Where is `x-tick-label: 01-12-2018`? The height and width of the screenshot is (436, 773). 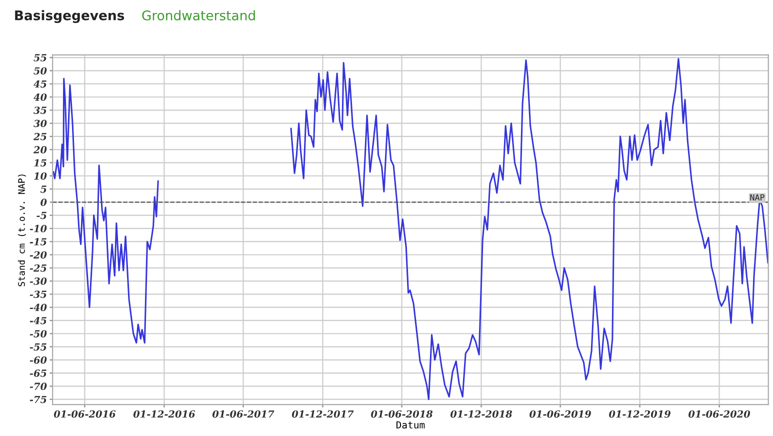 x-tick-label: 01-12-2018 is located at coordinates (481, 414).